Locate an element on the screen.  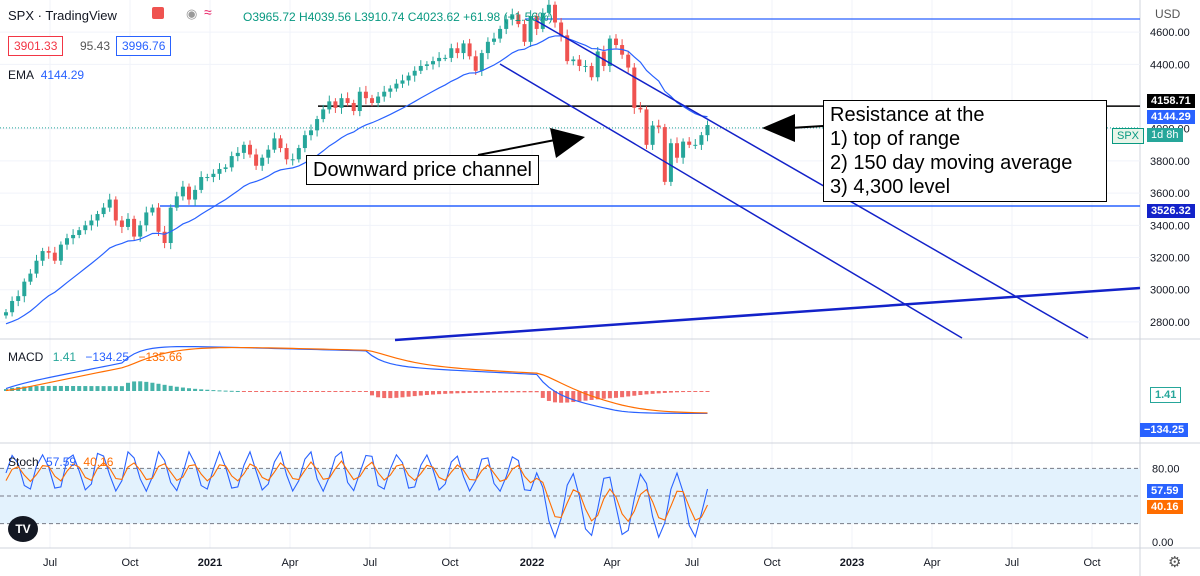
price-tick-label: 3200.00 is located at coordinates (1170, 259).